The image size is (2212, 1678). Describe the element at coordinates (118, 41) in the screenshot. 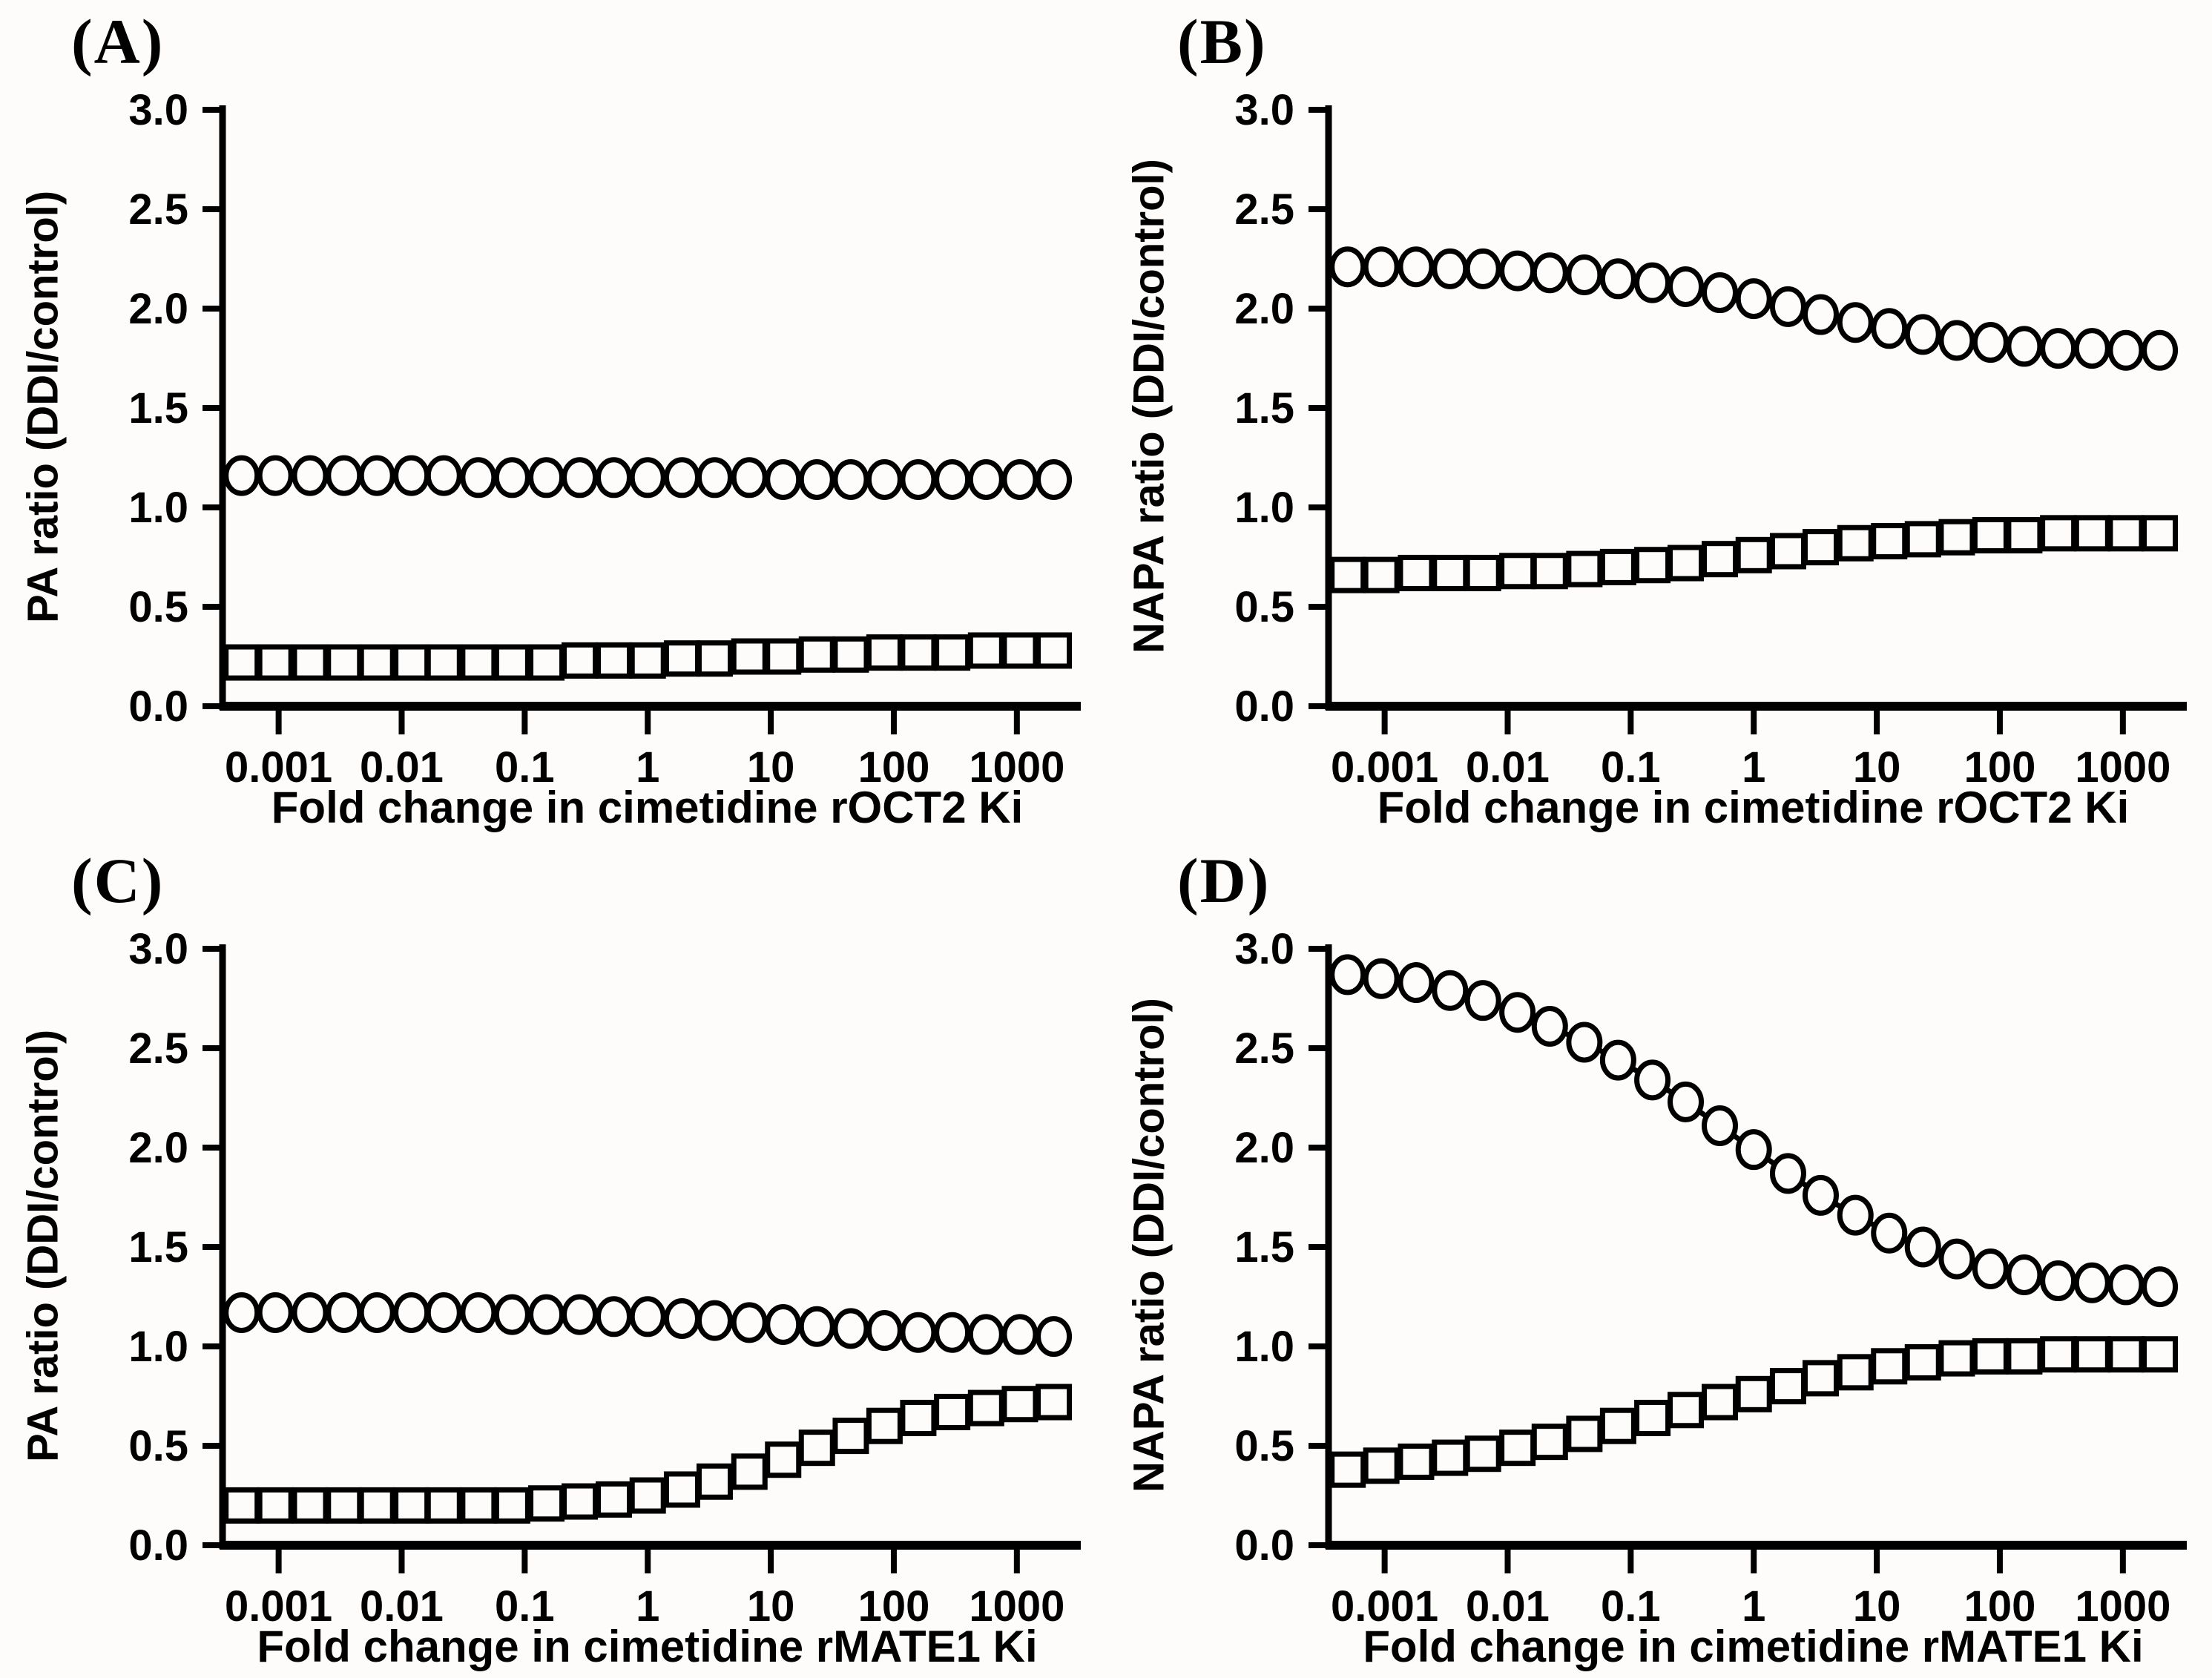

I see `panel-label-A: (A)` at that location.